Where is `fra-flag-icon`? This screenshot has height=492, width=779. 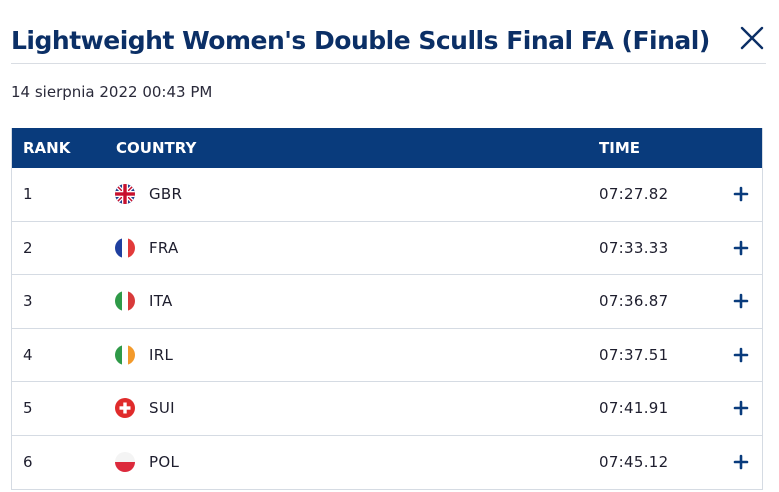
fra-flag-icon is located at coordinates (125, 247).